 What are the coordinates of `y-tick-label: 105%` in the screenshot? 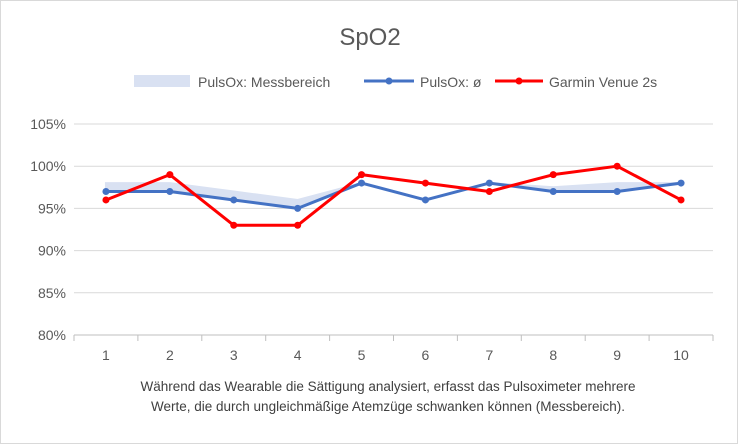 It's located at (48, 124).